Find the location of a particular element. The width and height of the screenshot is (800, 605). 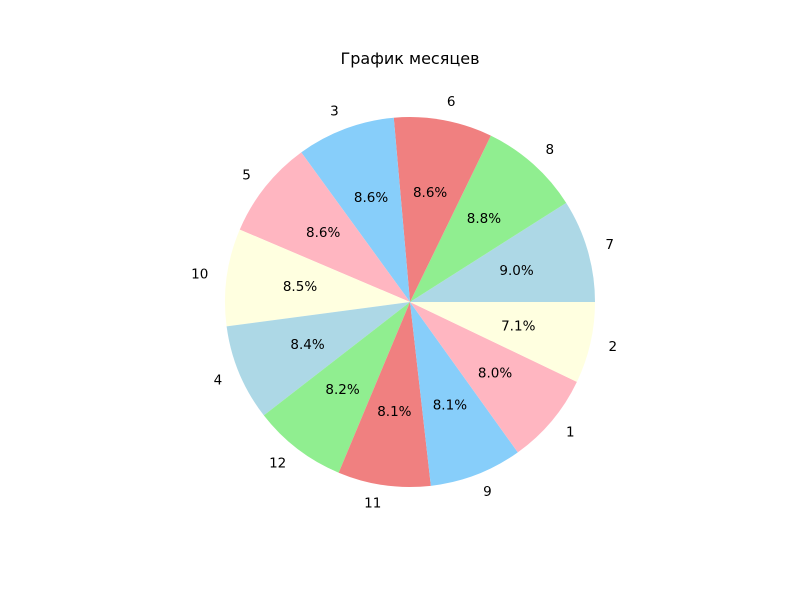

pie-category-label: 3 is located at coordinates (334, 111).